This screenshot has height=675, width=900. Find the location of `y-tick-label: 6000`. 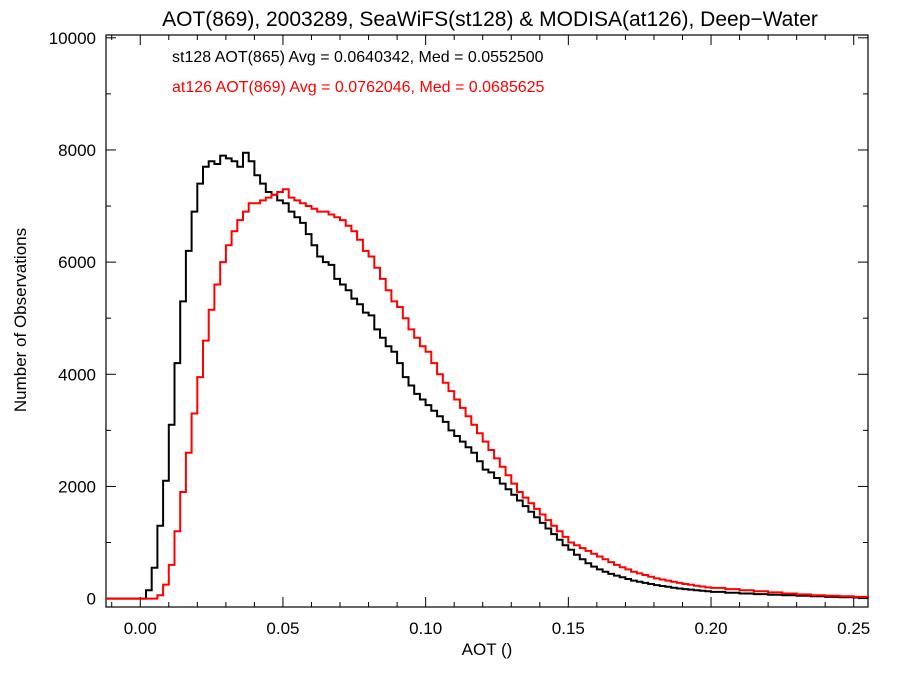

y-tick-label: 6000 is located at coordinates (77, 262).